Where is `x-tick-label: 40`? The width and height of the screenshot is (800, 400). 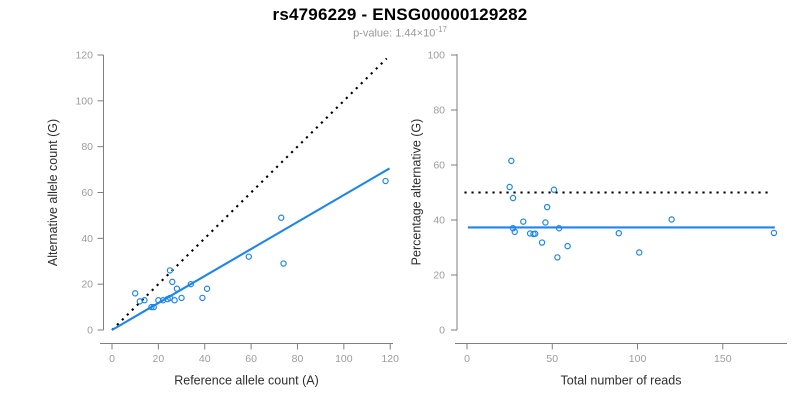
x-tick-label: 40 is located at coordinates (205, 359).